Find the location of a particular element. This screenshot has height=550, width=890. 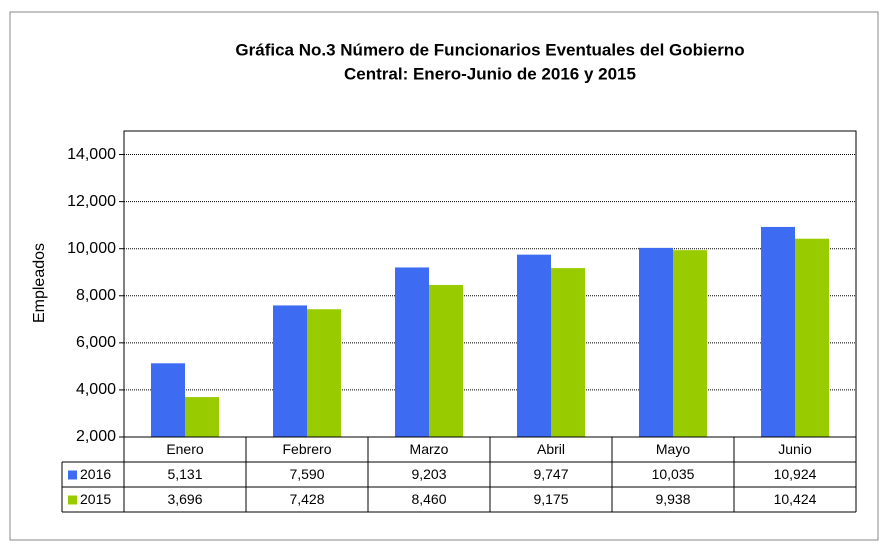

x-tick-label: Abril is located at coordinates (551, 449).